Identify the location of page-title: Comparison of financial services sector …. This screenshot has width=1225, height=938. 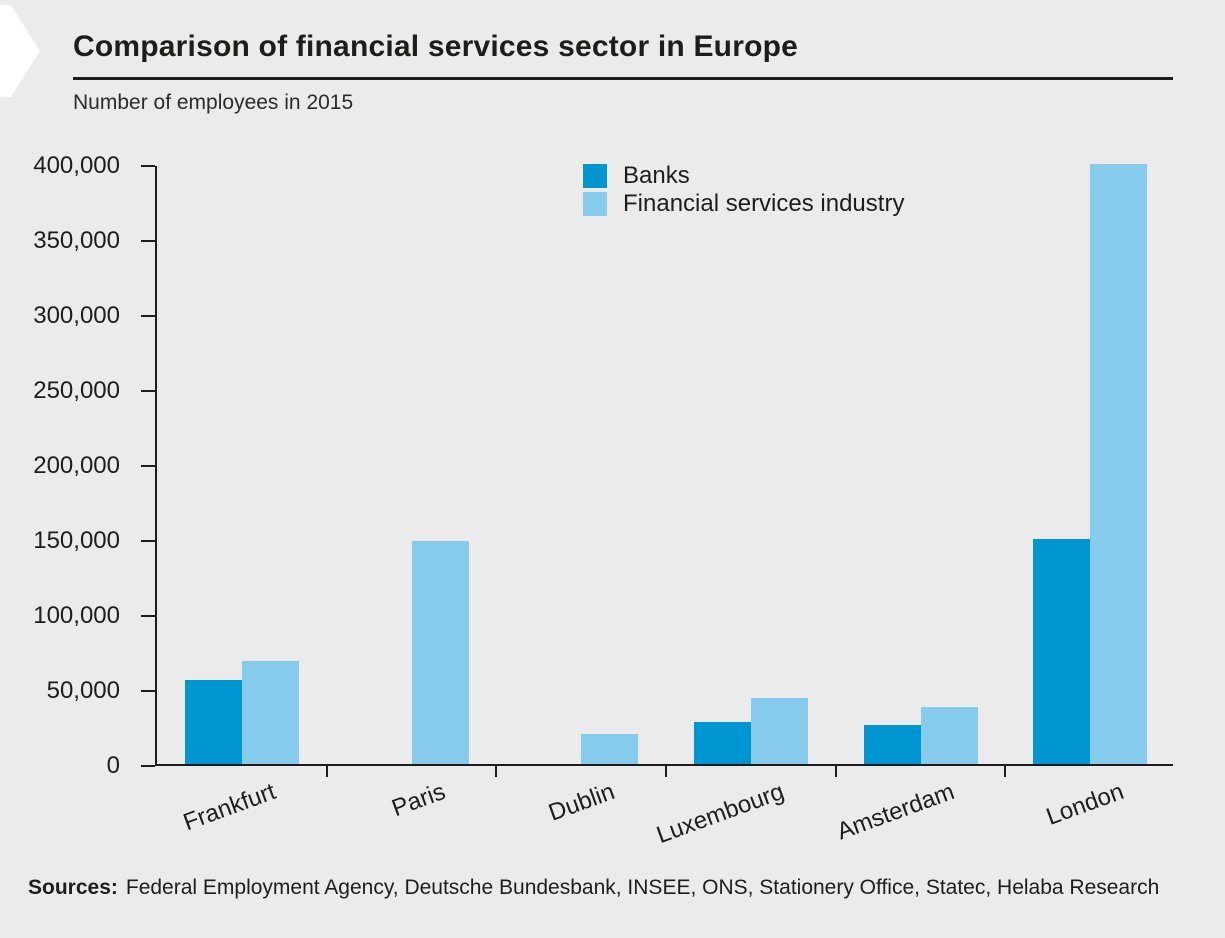
(623, 55).